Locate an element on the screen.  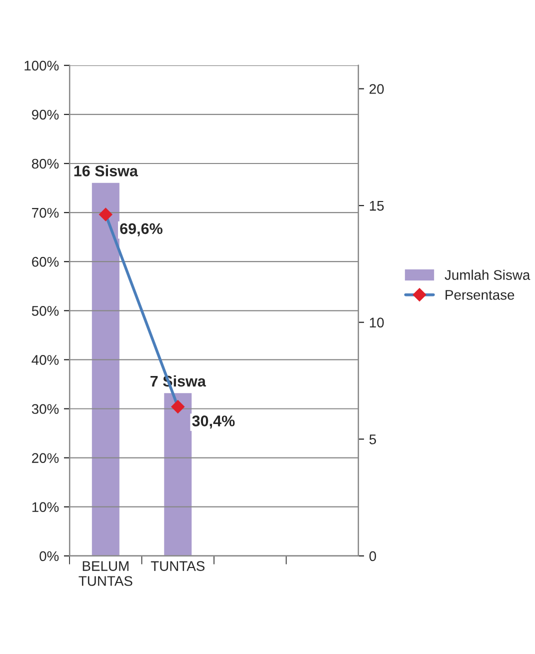
y-tick-label: 30% is located at coordinates (45, 409).